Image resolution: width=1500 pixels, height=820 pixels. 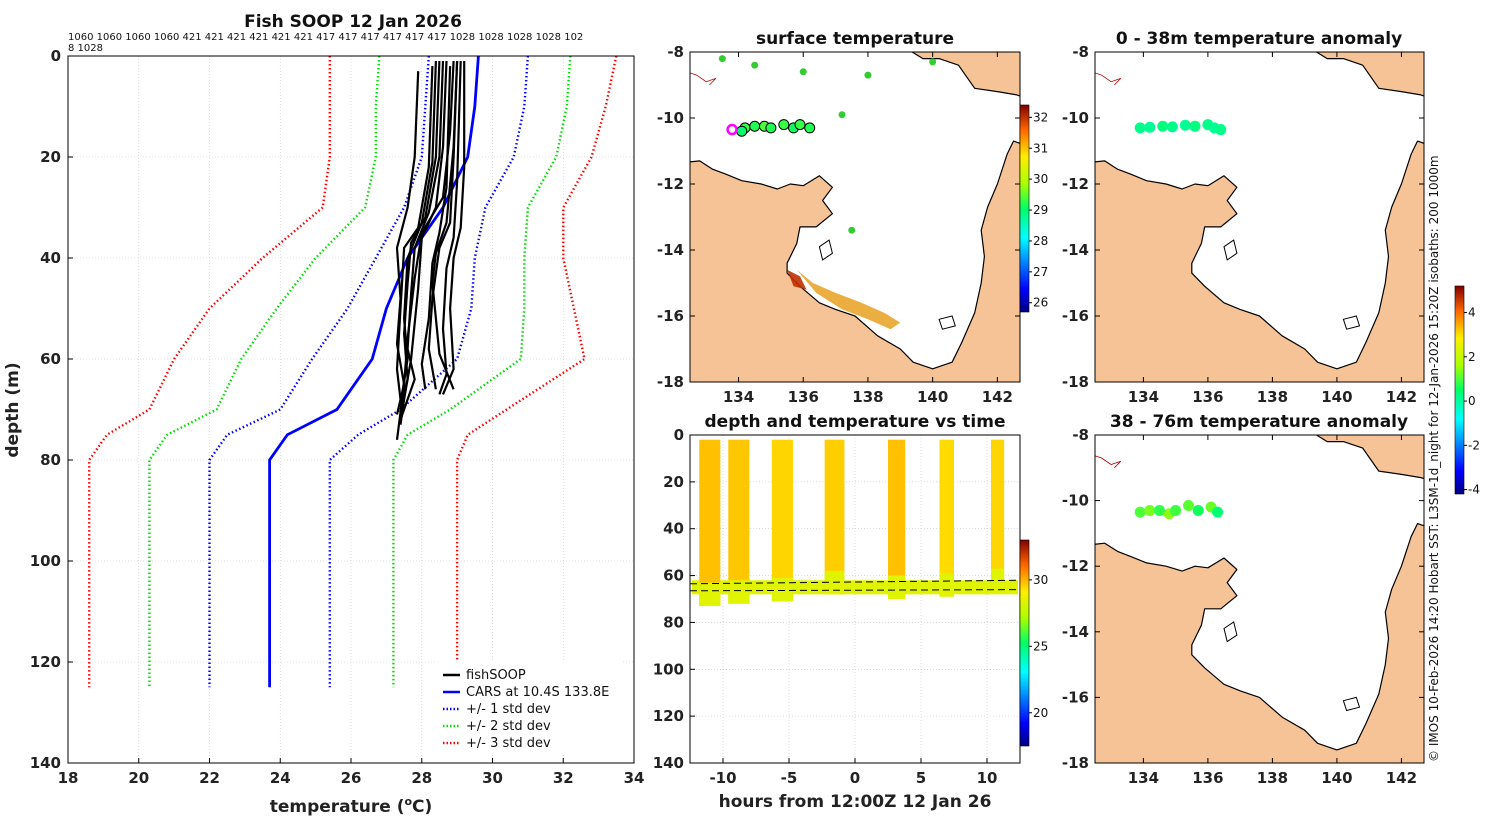 What do you see at coordinates (670, 250) in the screenshot?
I see `y-tick-label: -14` at bounding box center [670, 250].